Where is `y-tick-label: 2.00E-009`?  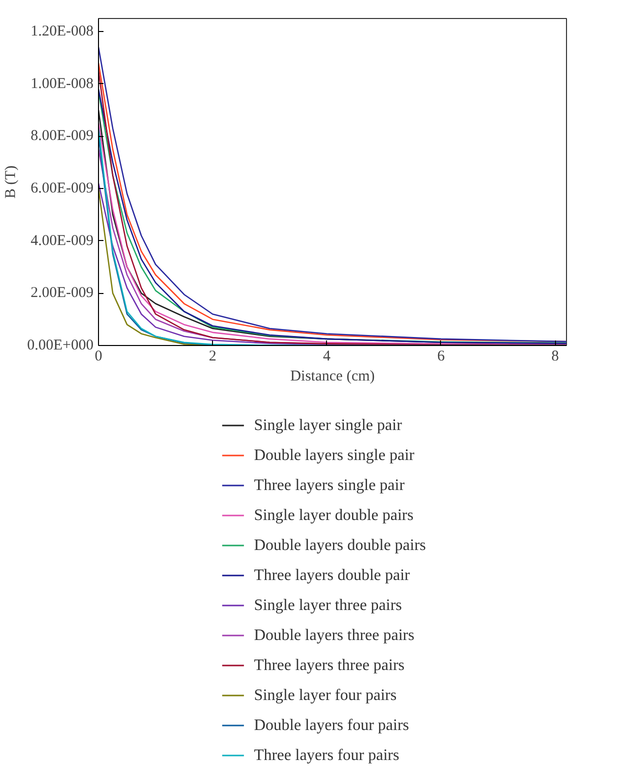
y-tick-label: 2.00E-009 is located at coordinates (62, 293).